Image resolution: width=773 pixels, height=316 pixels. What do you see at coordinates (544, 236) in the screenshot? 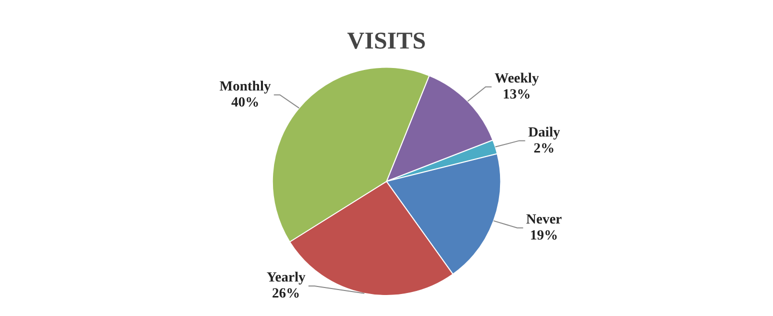
I see `data-label: 19%` at bounding box center [544, 236].